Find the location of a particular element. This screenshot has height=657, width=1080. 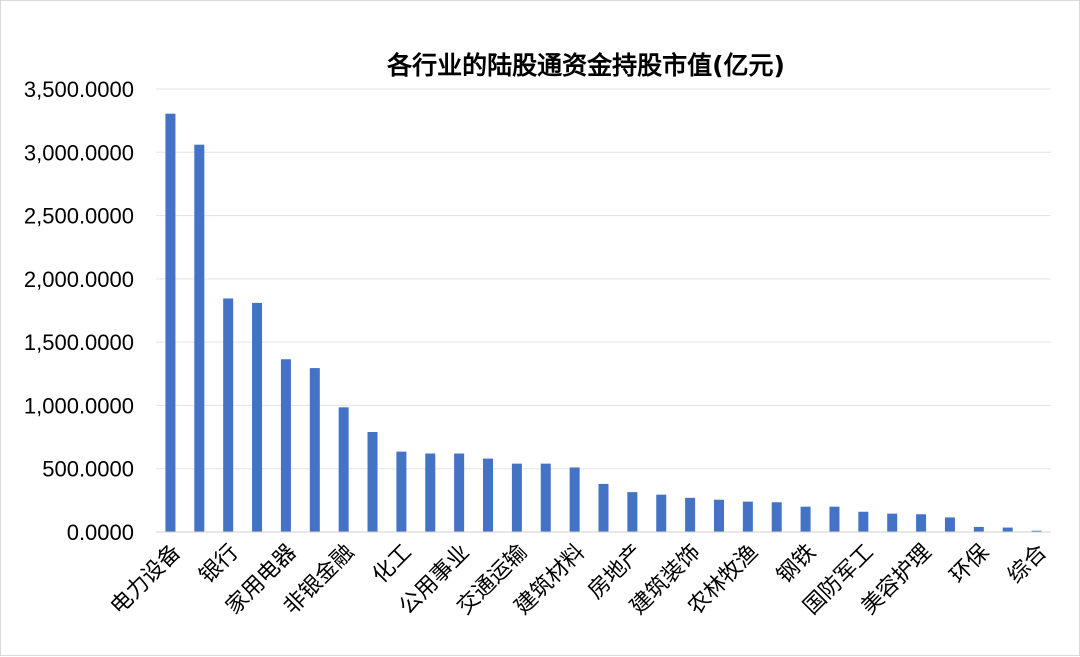

x-tick-label: 化工 is located at coordinates (392, 564).